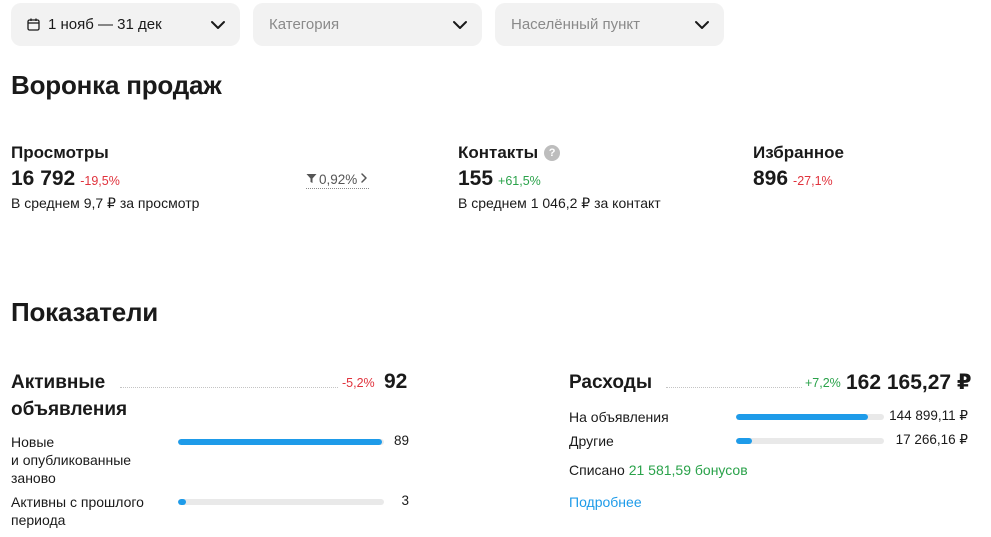 This screenshot has width=991, height=537. I want to click on help-icon: ?, so click(552, 153).